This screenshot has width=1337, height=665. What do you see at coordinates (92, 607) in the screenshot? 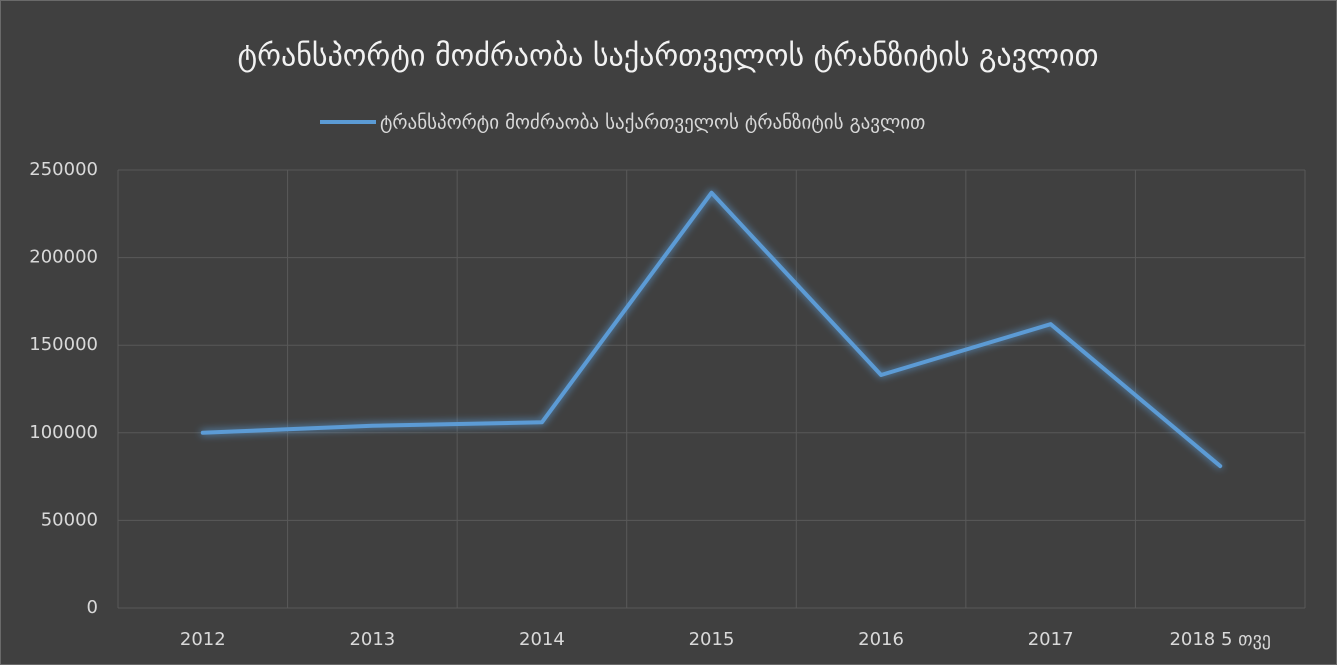
I see `y-tick-label: 0` at bounding box center [92, 607].